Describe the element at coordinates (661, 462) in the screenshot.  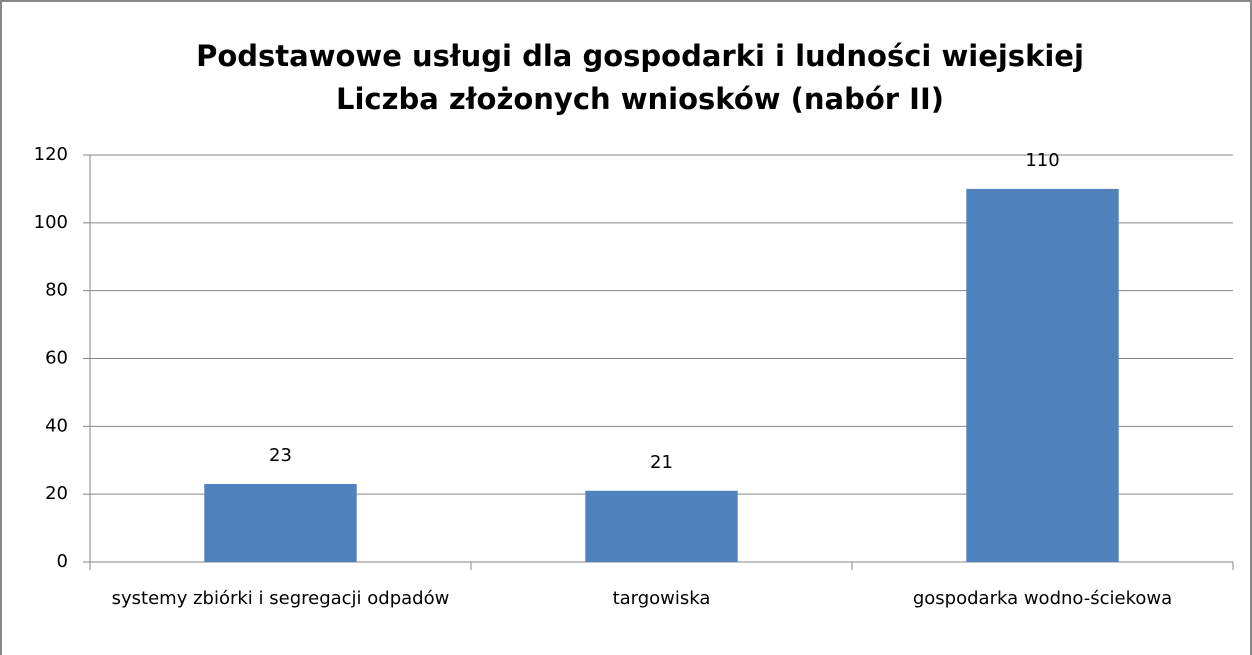
I see `data-label: 21` at that location.